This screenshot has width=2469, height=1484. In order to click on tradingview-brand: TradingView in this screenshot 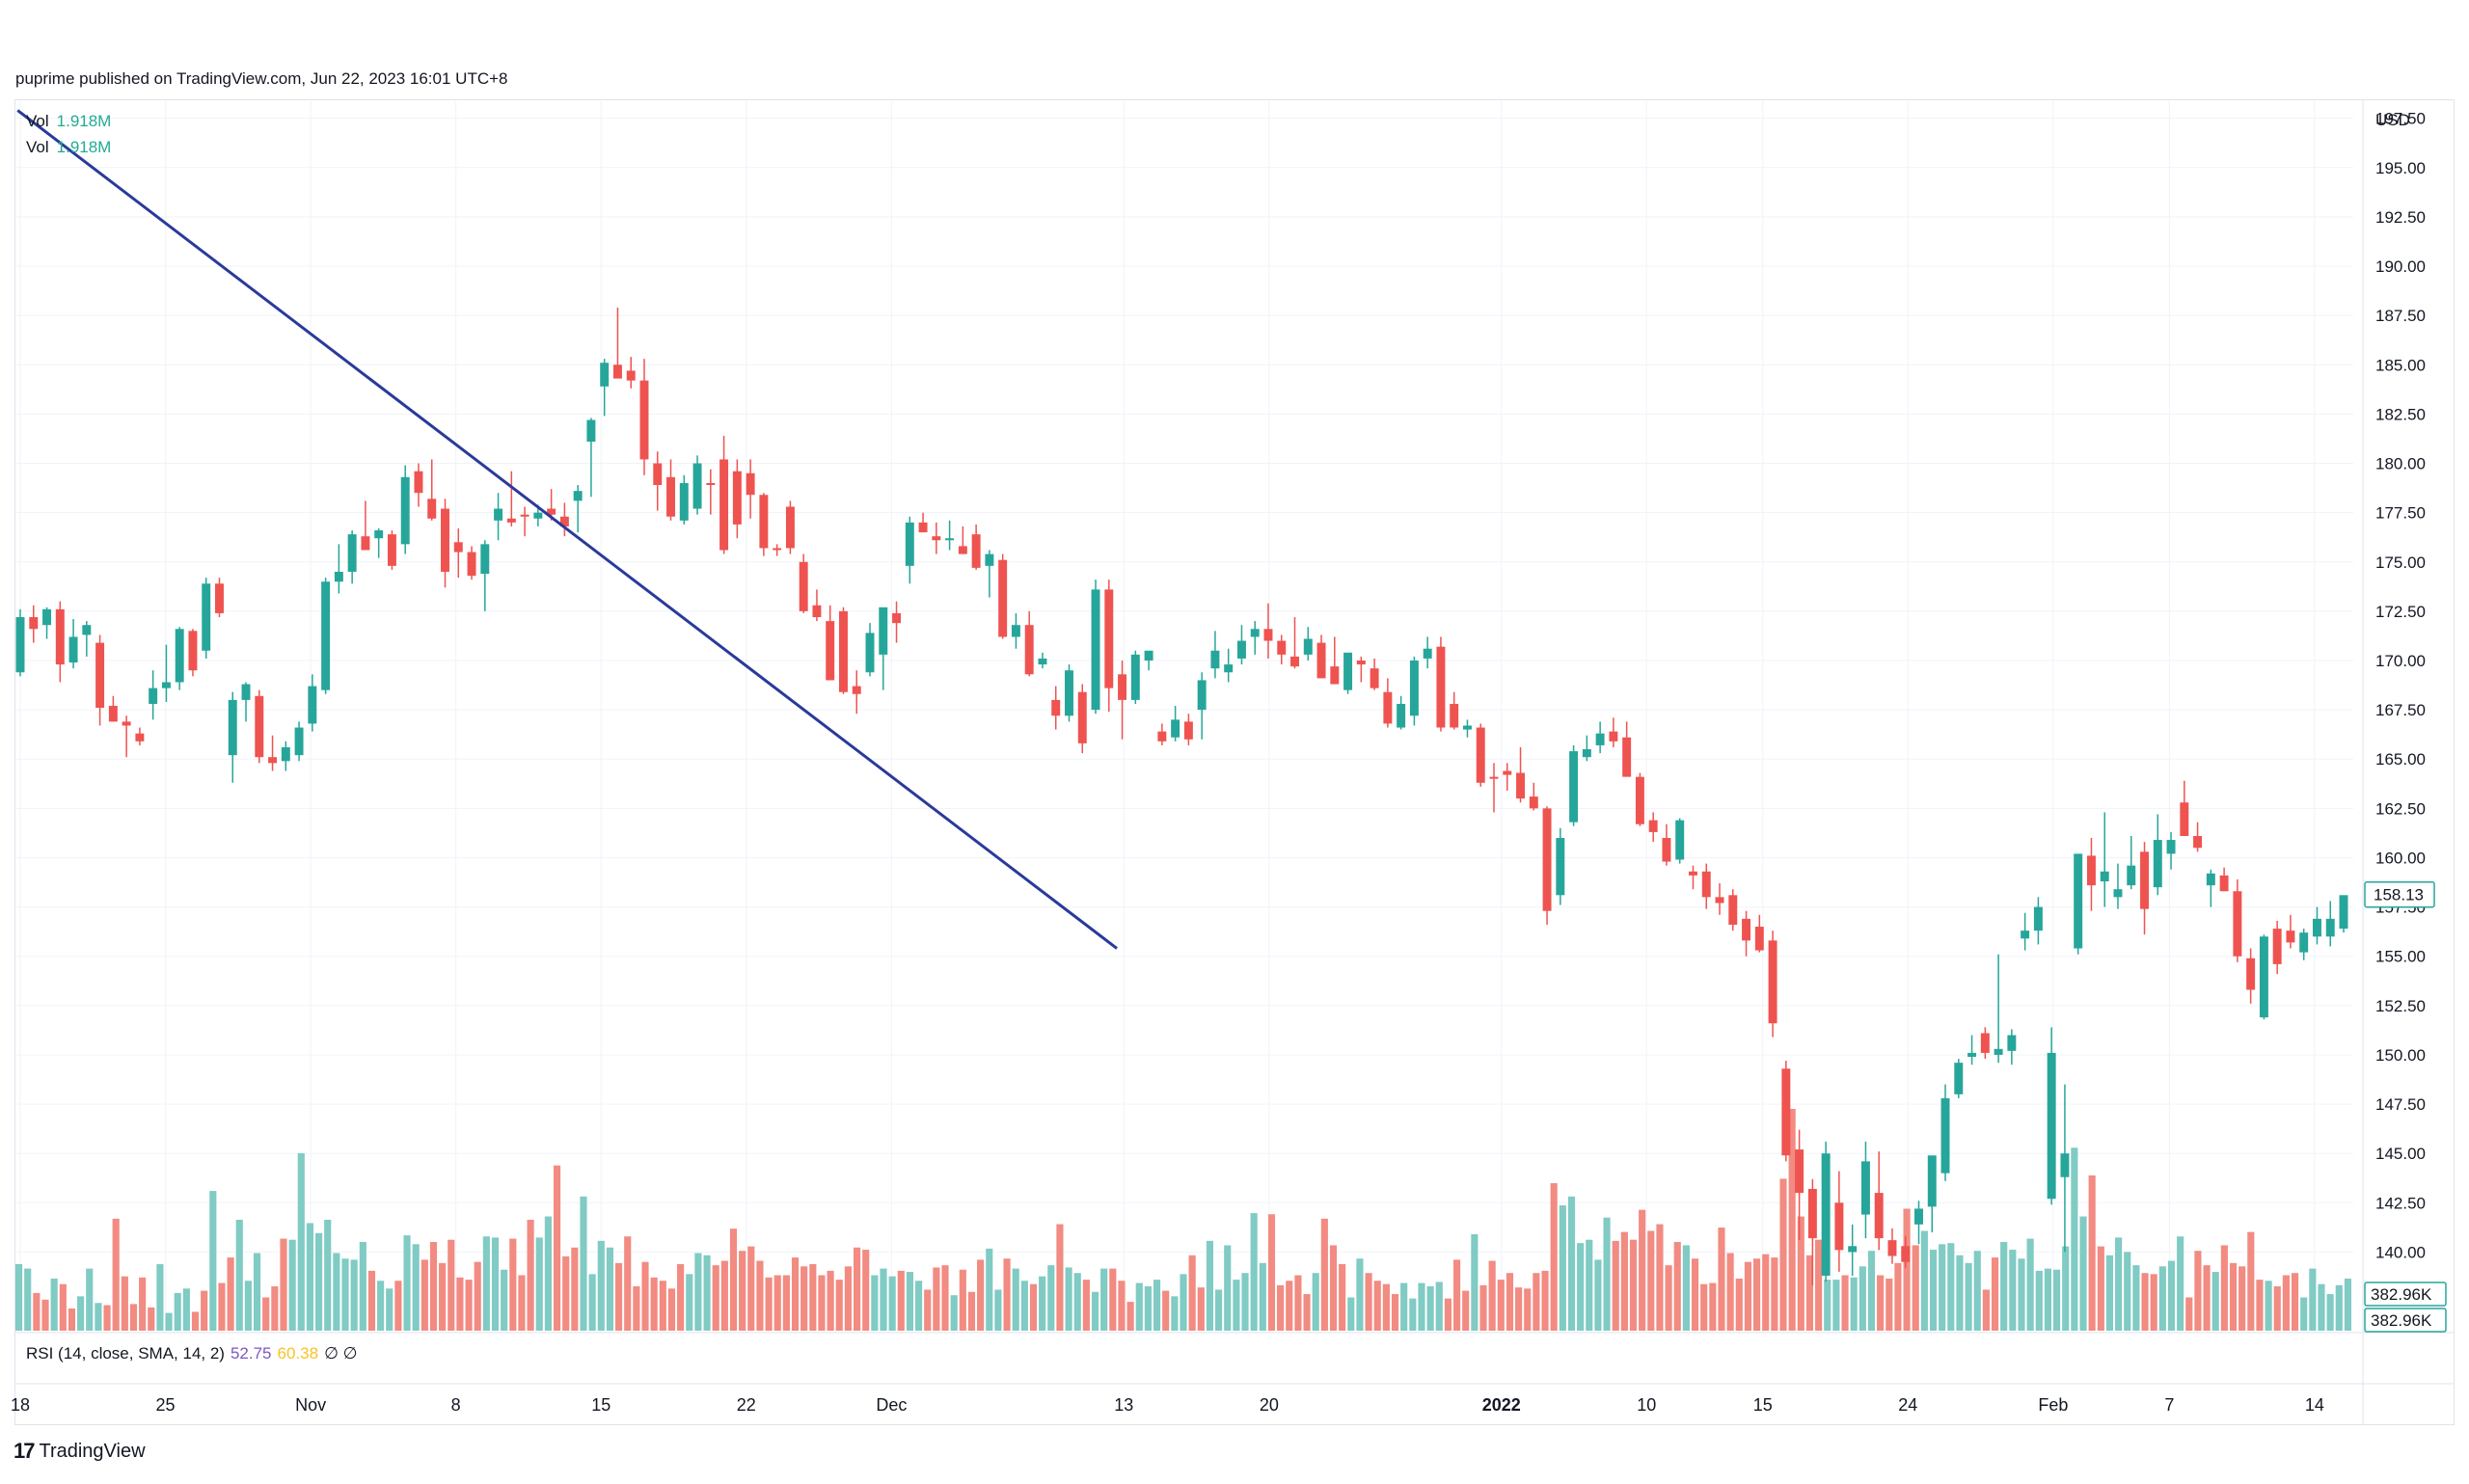, I will do `click(92, 1451)`.